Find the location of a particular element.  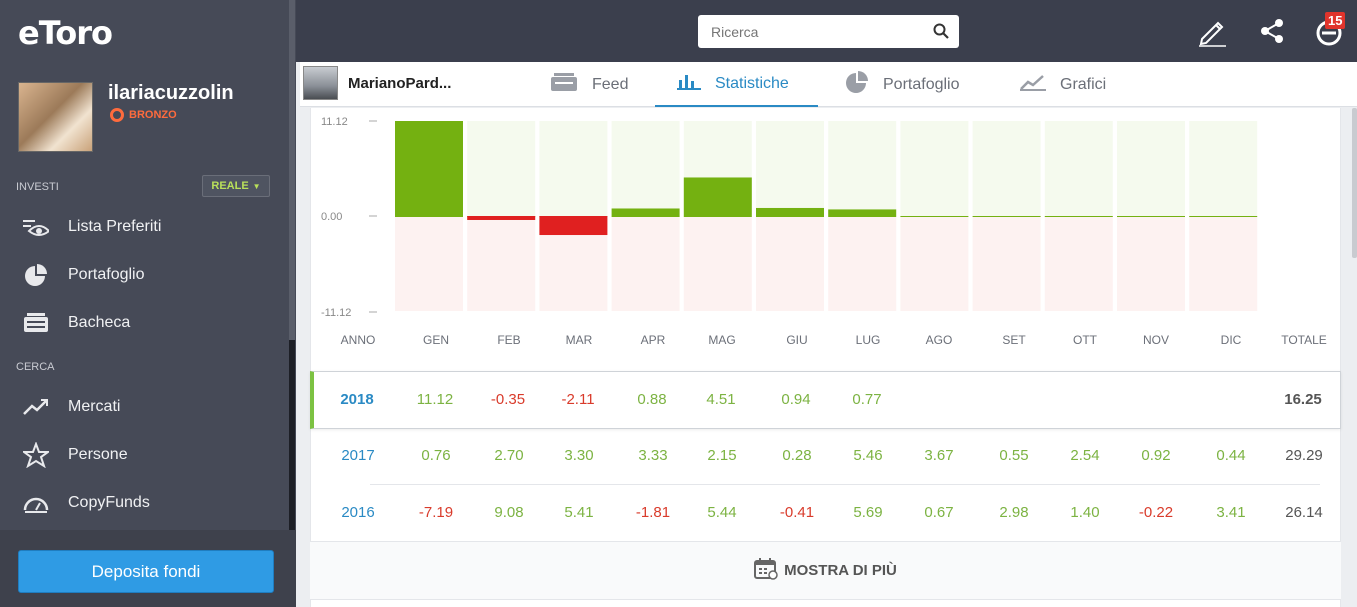

tab-portfolio: Portafoglio is located at coordinates (902, 84).